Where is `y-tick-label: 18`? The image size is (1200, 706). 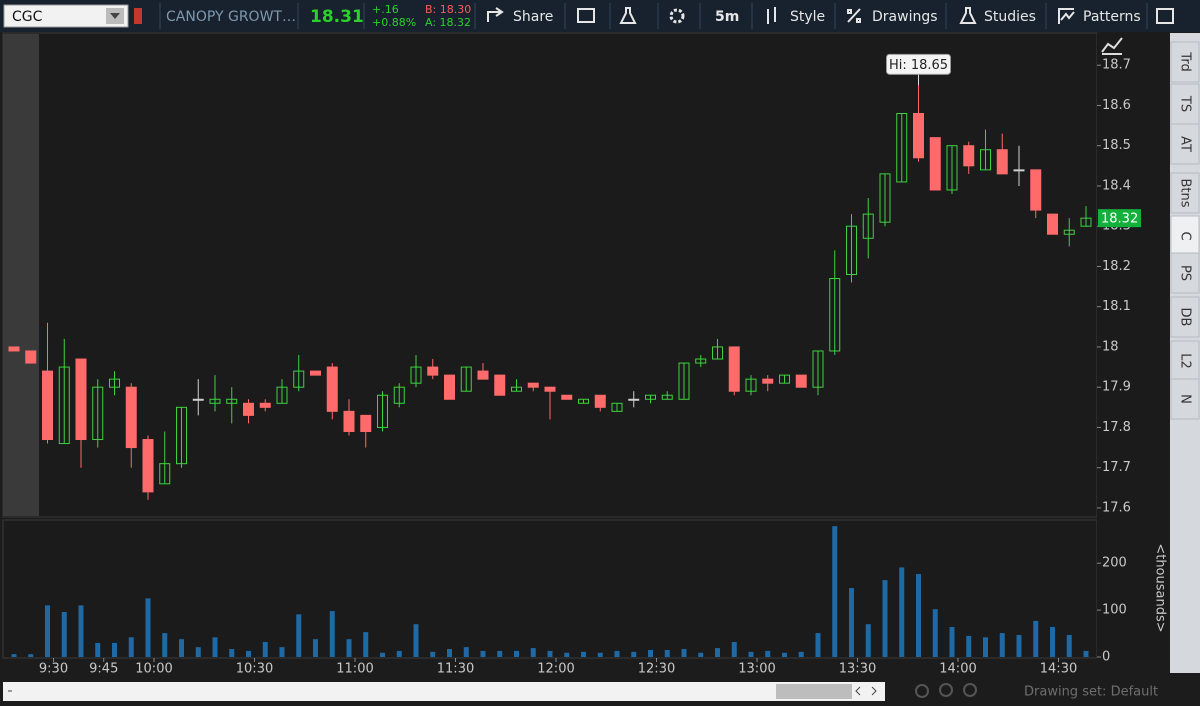
y-tick-label: 18 is located at coordinates (1110, 346).